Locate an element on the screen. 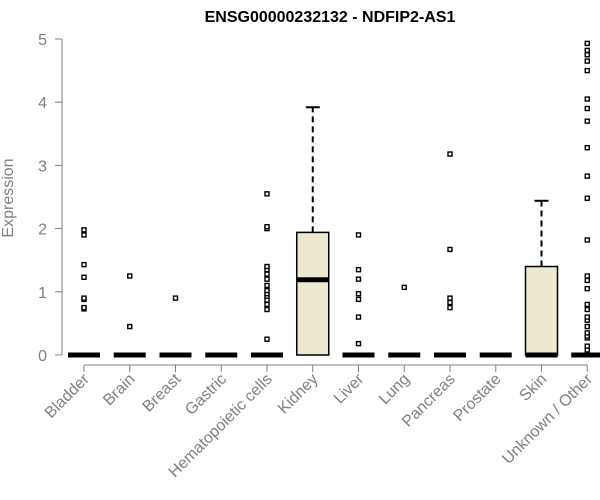 The image size is (600, 500). x-tick-label: Skin is located at coordinates (533, 388).